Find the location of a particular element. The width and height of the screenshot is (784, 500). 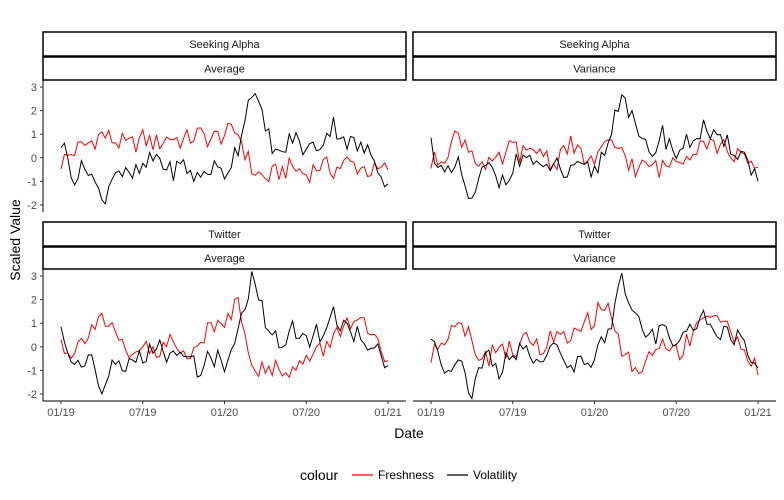

legend-label-volatility: Volatility is located at coordinates (495, 475).